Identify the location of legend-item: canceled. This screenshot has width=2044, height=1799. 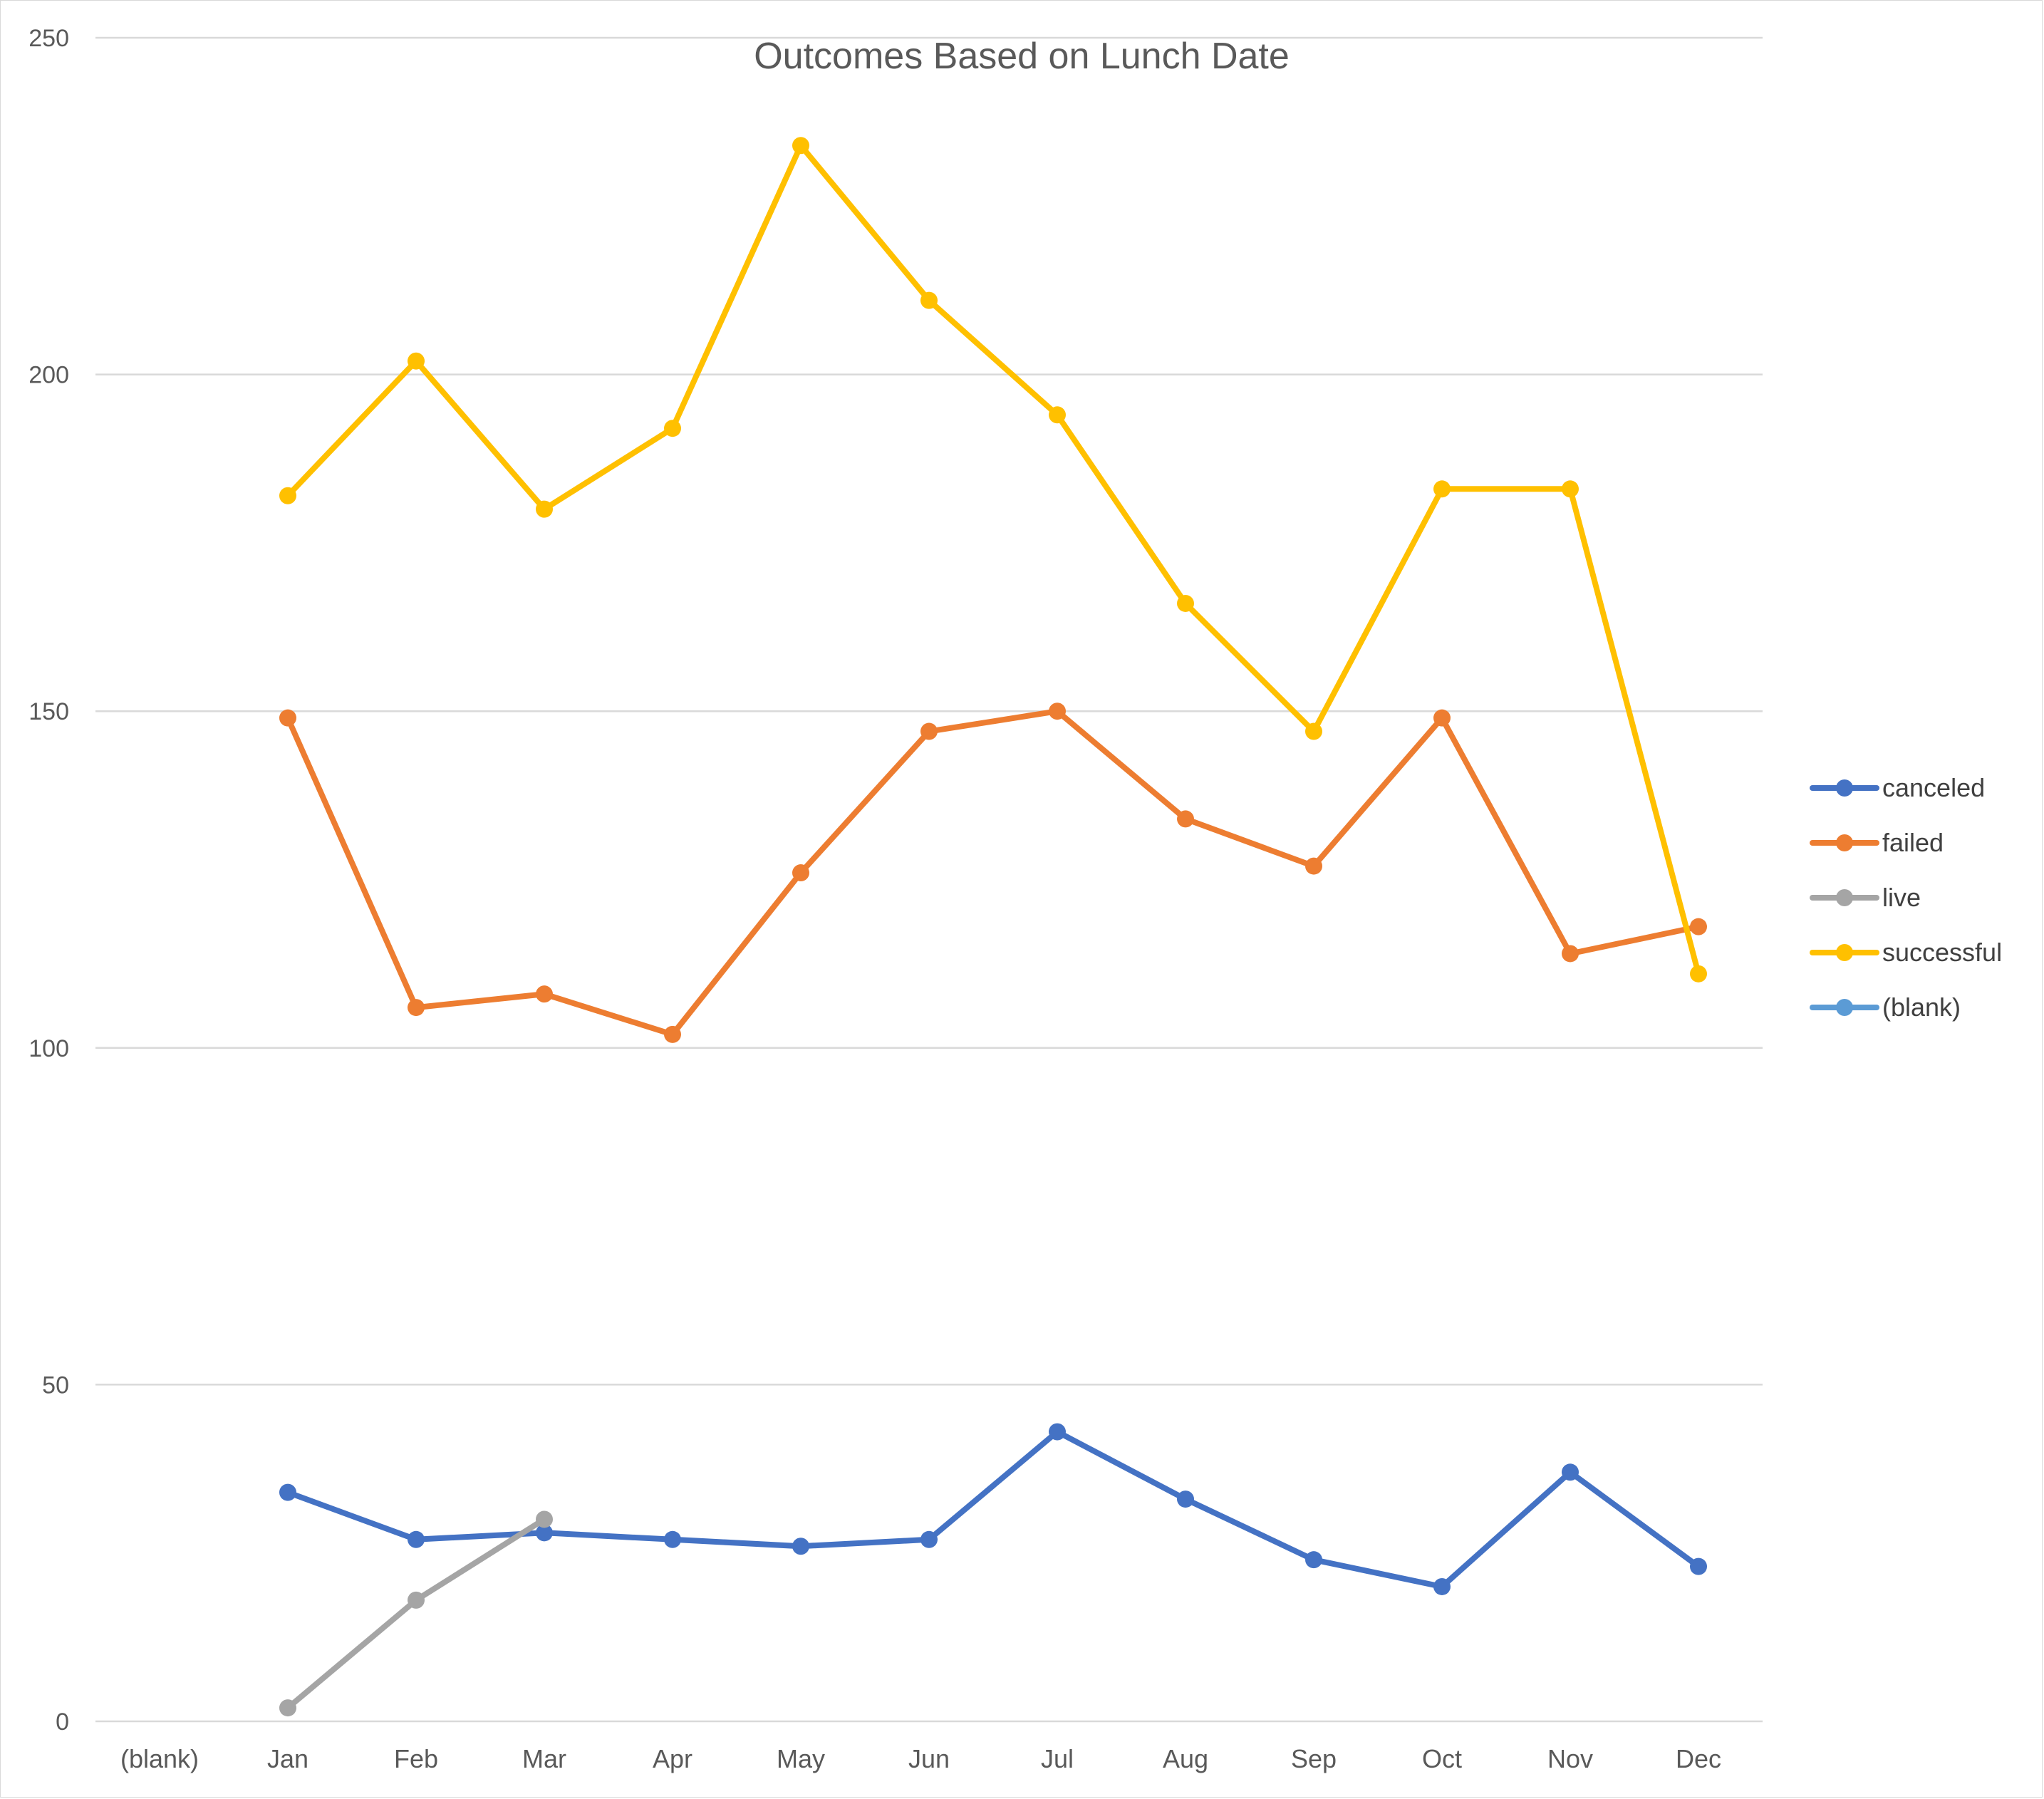
(1897, 787).